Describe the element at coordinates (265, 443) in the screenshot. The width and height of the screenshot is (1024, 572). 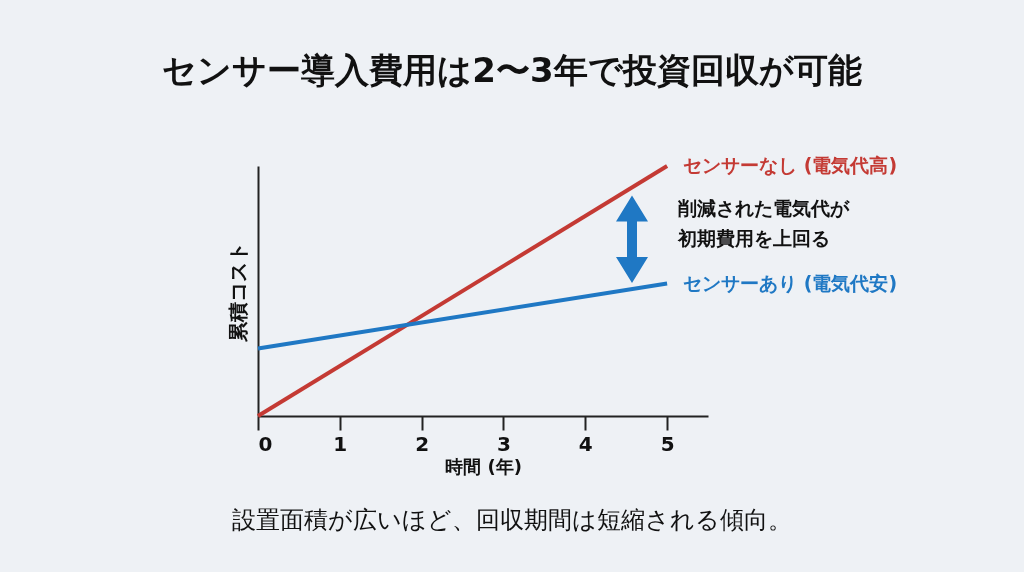
I see `x-tick-label: 0` at that location.